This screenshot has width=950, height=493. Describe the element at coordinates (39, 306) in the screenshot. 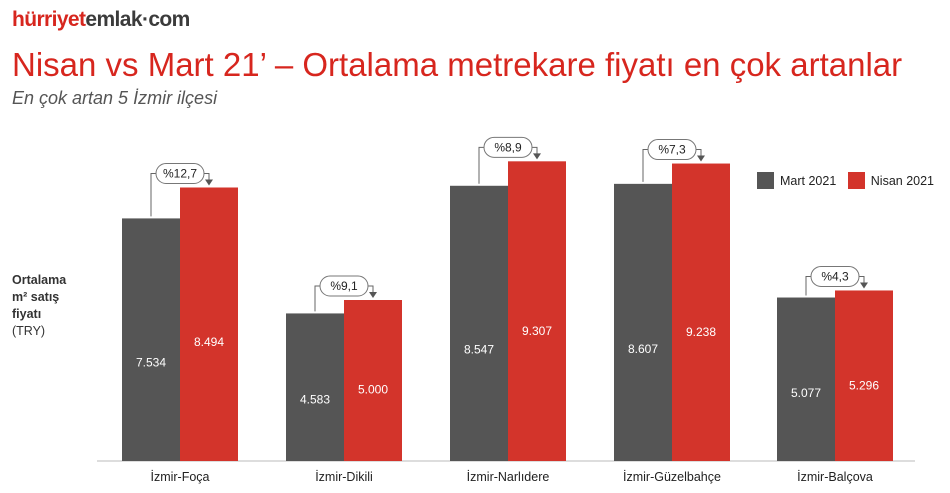

I see `y-axis-label: Ortalama m² satış fiyatı (TRY)` at that location.